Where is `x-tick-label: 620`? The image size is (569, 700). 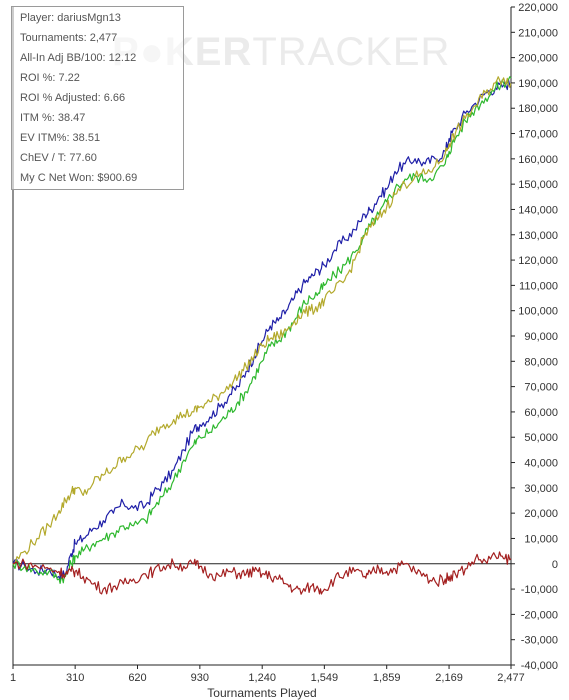
x-tick-label: 620 is located at coordinates (137, 678).